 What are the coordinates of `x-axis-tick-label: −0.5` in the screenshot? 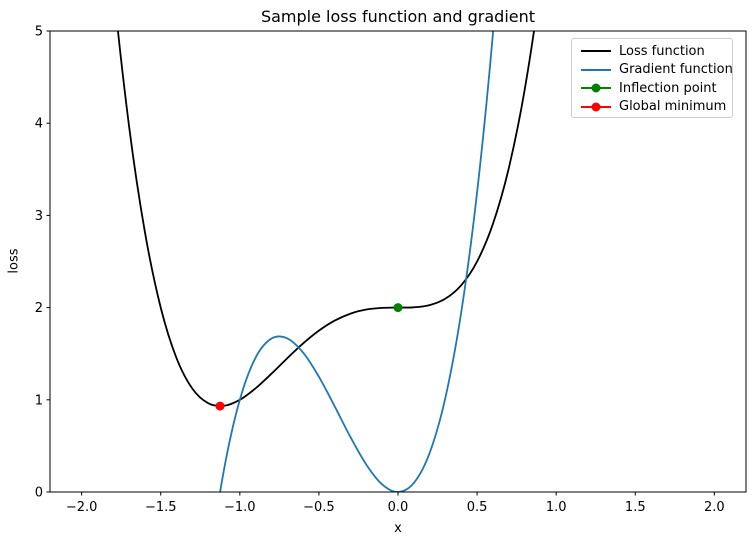 It's located at (319, 507).